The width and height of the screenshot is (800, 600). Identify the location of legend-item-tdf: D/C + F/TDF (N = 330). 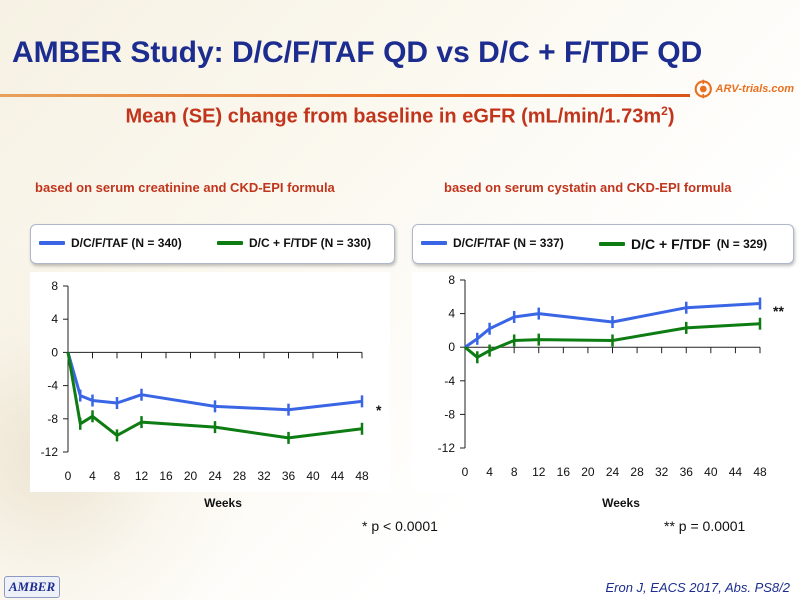
(294, 243).